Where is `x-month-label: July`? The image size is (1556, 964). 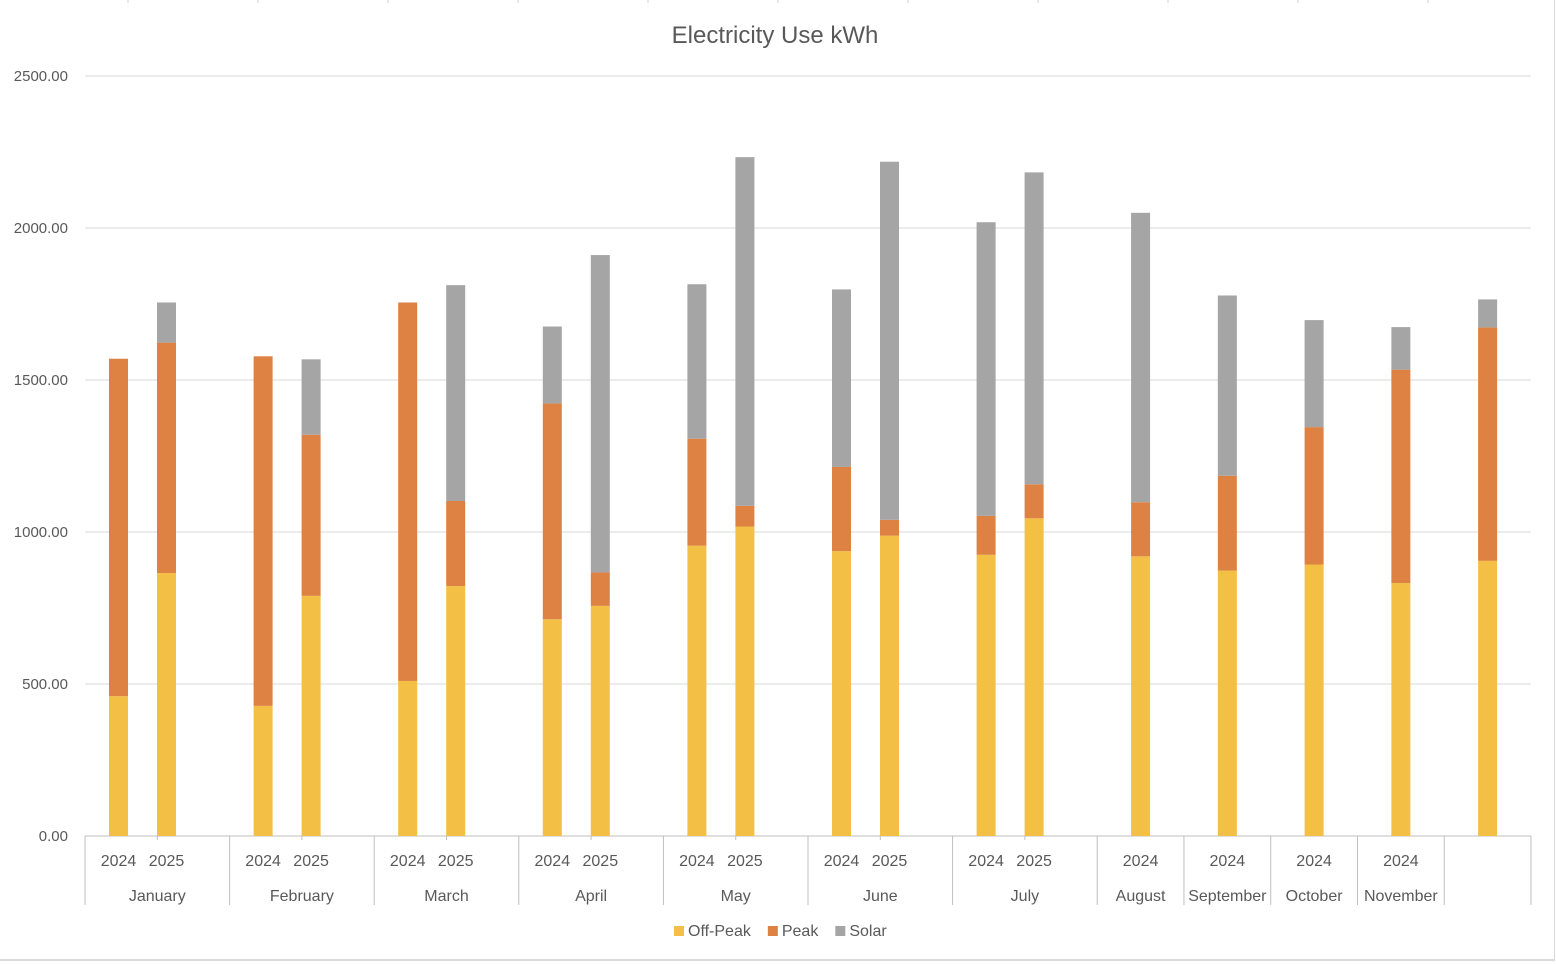
x-month-label: July is located at coordinates (1025, 896).